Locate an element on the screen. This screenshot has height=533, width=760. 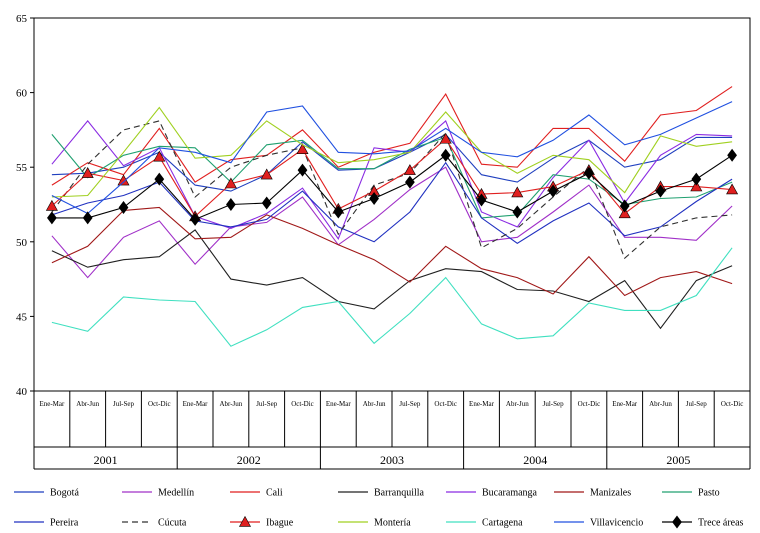
legend-item: Medellín is located at coordinates (158, 493).